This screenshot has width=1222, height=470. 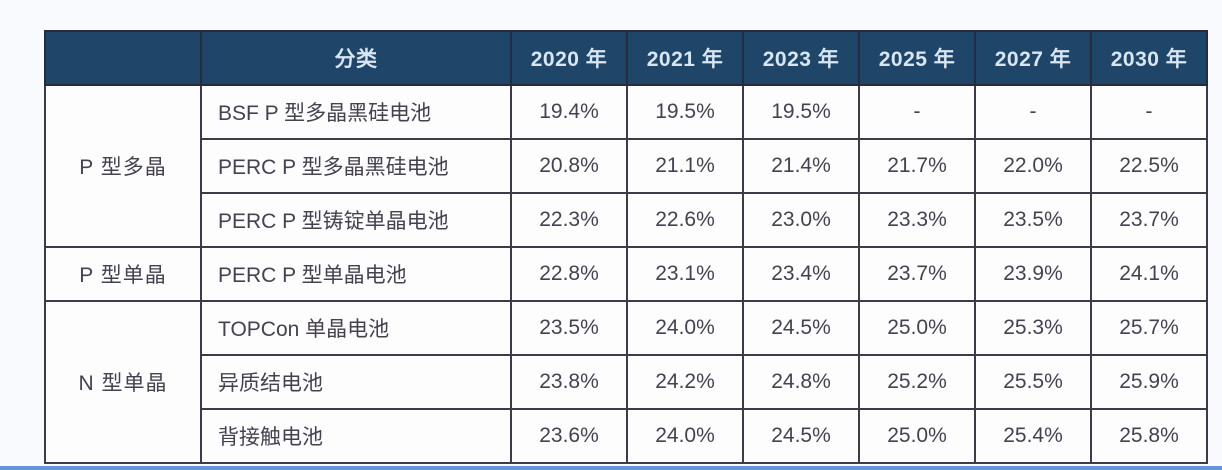 I want to click on group-cell: P 型单晶, so click(x=123, y=274).